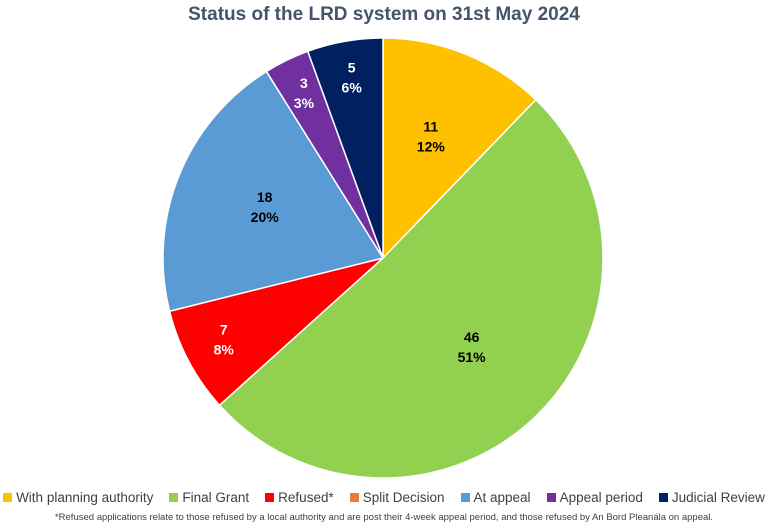 Image resolution: width=768 pixels, height=531 pixels. What do you see at coordinates (718, 497) in the screenshot?
I see `legend-label: Judicial Review` at bounding box center [718, 497].